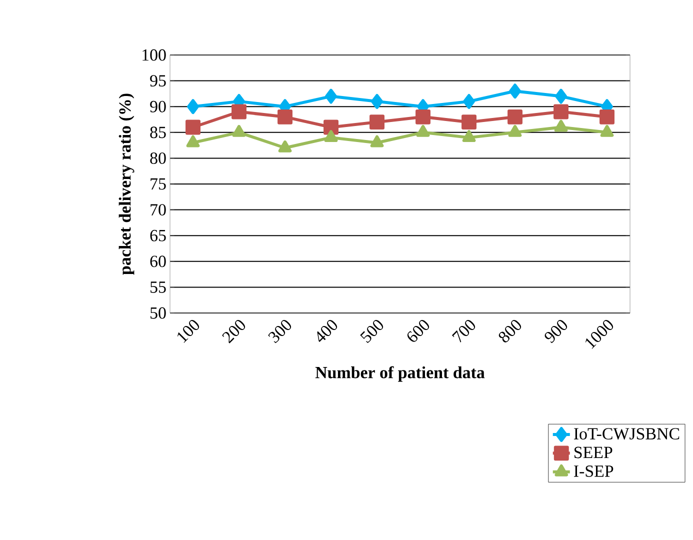 This screenshot has width=693, height=540. I want to click on y-axis-title: packet delivery ratio (%), so click(126, 184).